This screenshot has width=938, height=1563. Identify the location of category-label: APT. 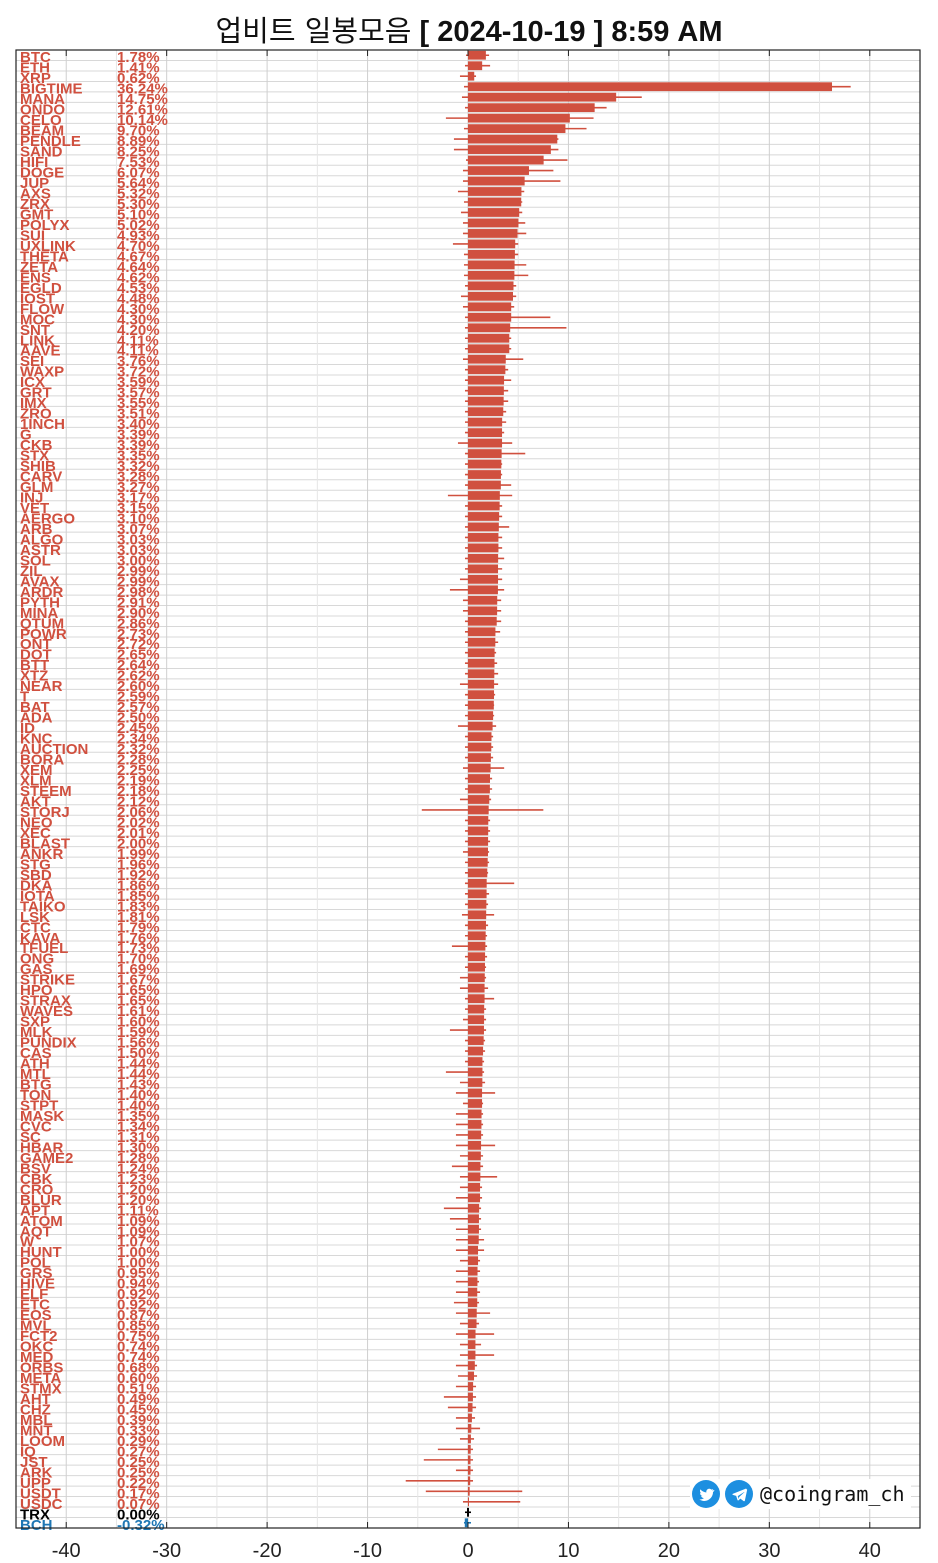
(35, 1210).